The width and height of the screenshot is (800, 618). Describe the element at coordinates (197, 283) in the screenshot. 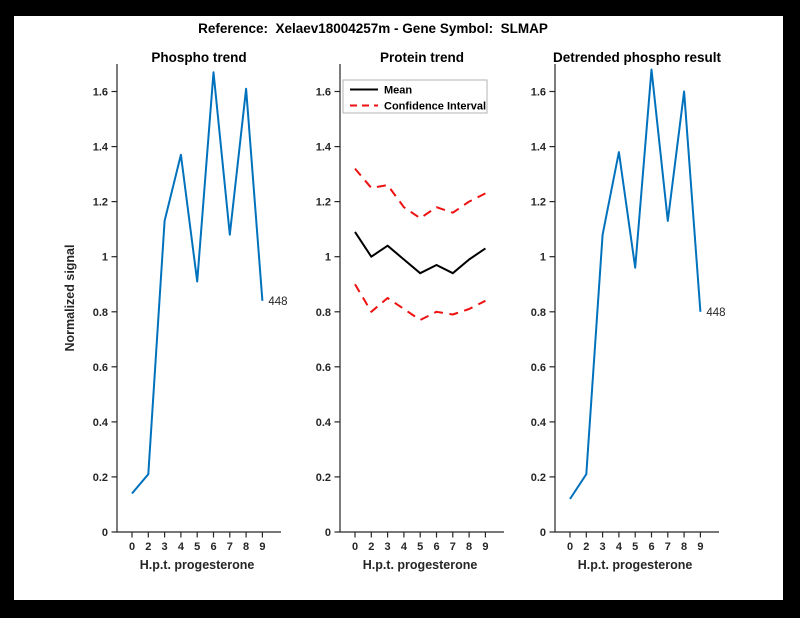

I see `series-phospho-signal` at that location.